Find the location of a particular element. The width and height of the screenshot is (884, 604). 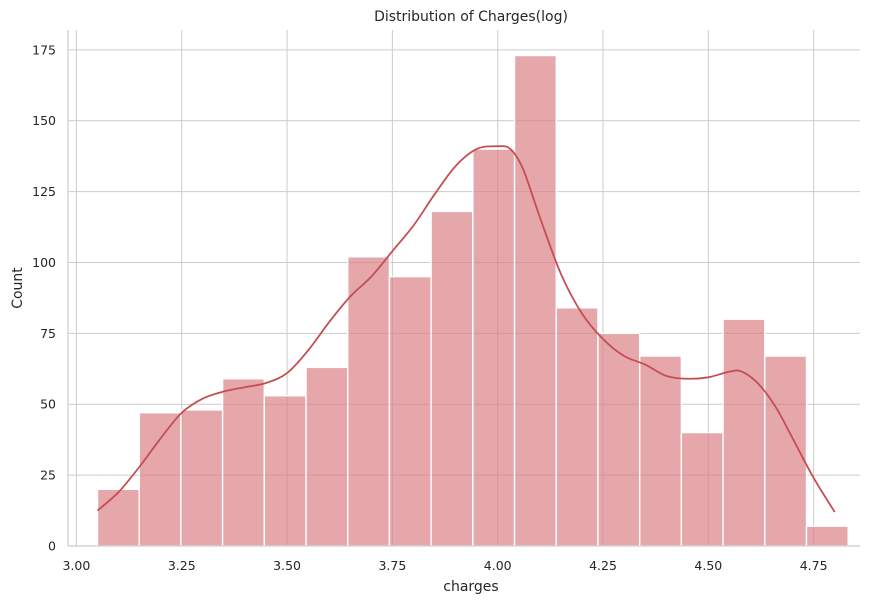

y-tick-label: 100 is located at coordinates (44, 262).